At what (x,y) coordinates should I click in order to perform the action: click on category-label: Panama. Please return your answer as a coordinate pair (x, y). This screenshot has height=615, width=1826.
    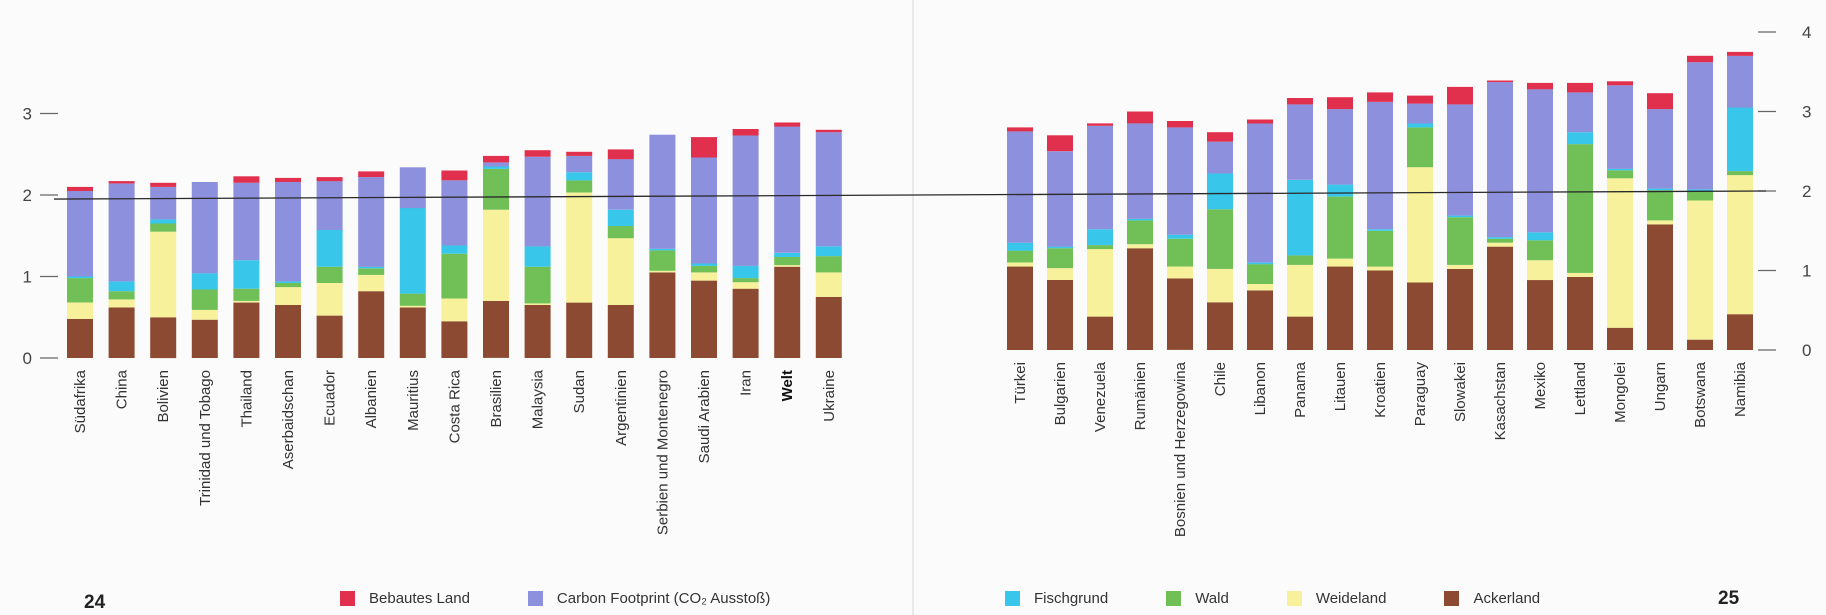
    Looking at the image, I should click on (1300, 389).